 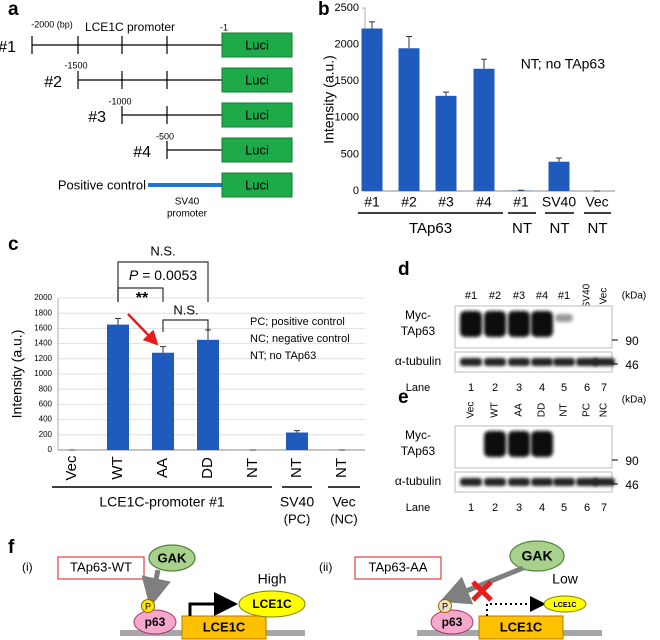 What do you see at coordinates (632, 341) in the screenshot?
I see `size-marker: 90` at bounding box center [632, 341].